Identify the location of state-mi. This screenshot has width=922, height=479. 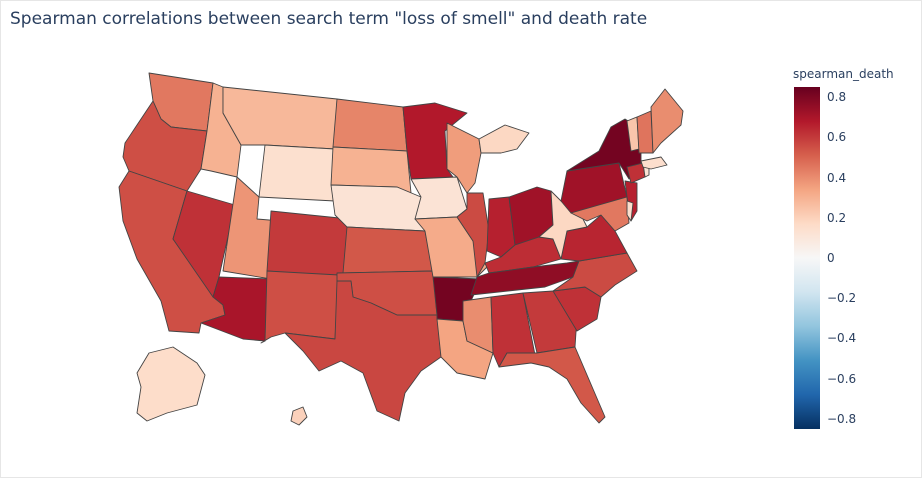
(504, 139).